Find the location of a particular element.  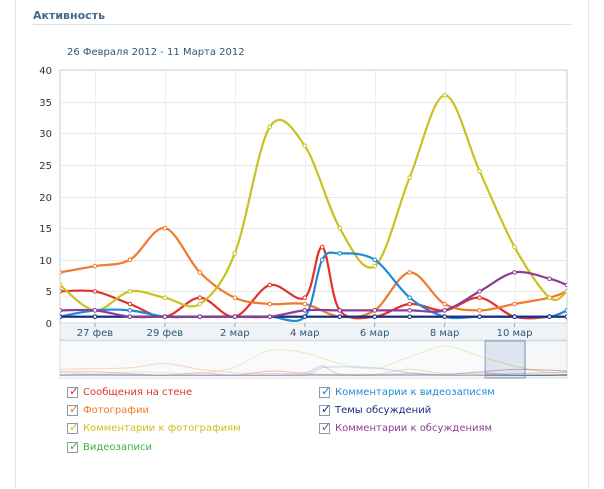

legend-item-series-7: ✓ Комментарии к обсуждениям is located at coordinates (406, 427).